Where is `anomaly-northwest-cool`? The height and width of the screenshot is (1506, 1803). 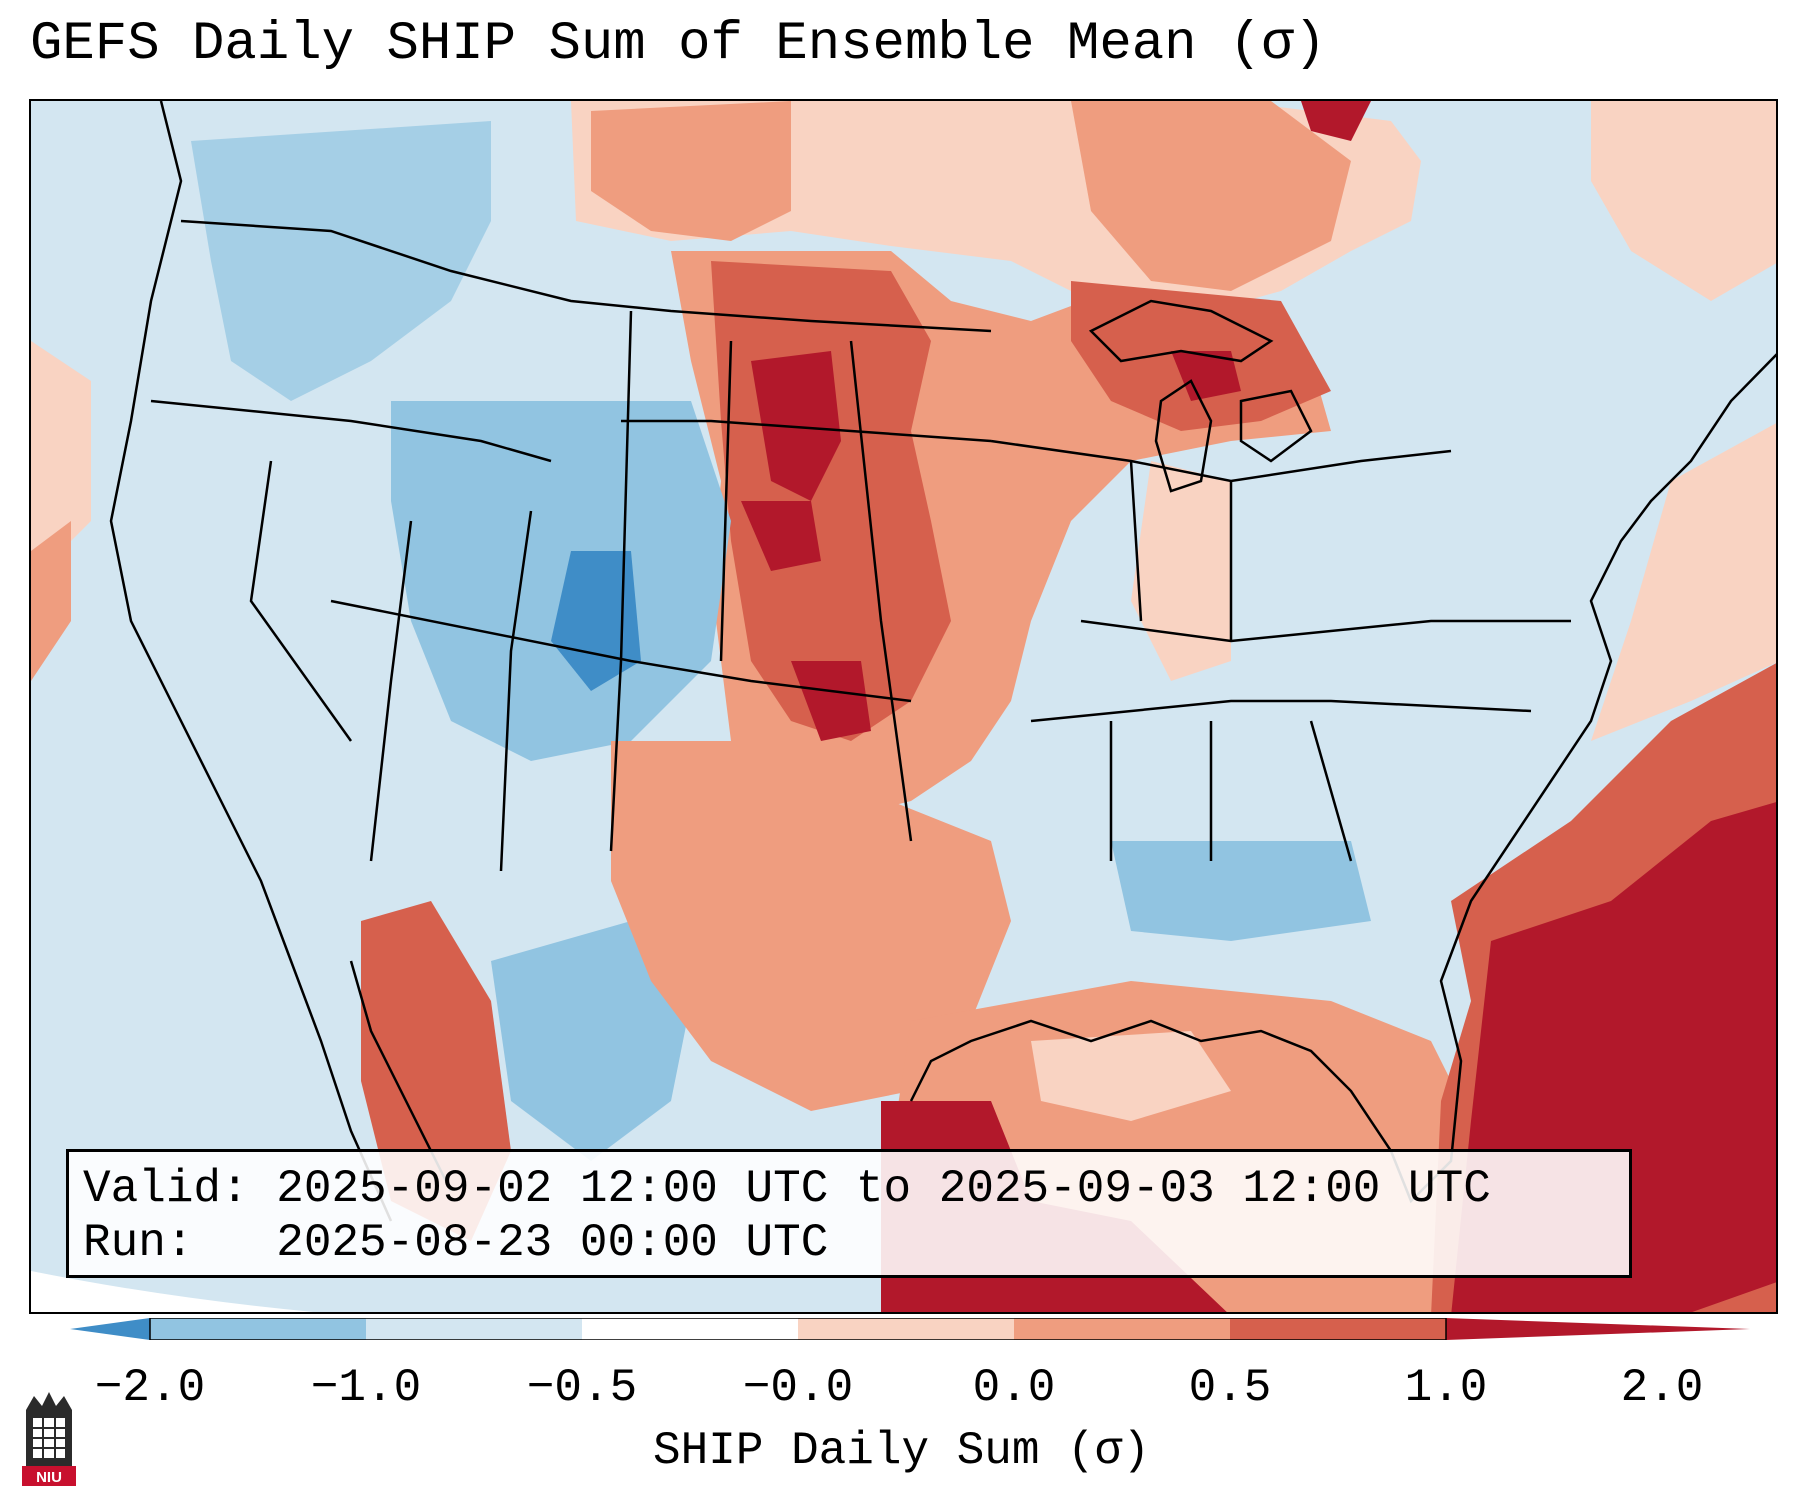 anomaly-northwest-cool is located at coordinates (341, 261).